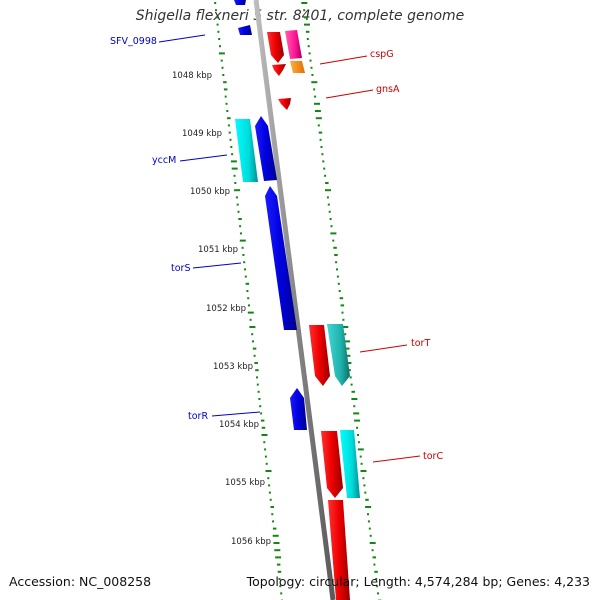 The image size is (600, 600). I want to click on gene-torr, so click(298, 409).